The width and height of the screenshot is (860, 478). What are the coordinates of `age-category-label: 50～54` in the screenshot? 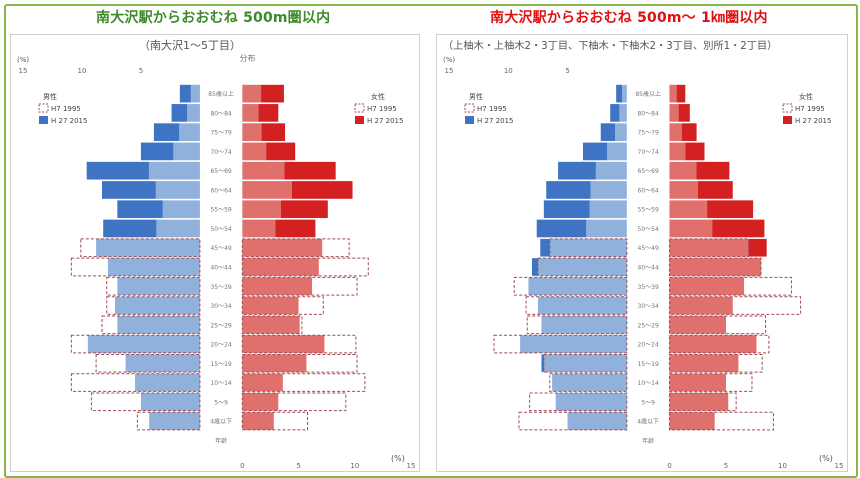 It's located at (648, 229).